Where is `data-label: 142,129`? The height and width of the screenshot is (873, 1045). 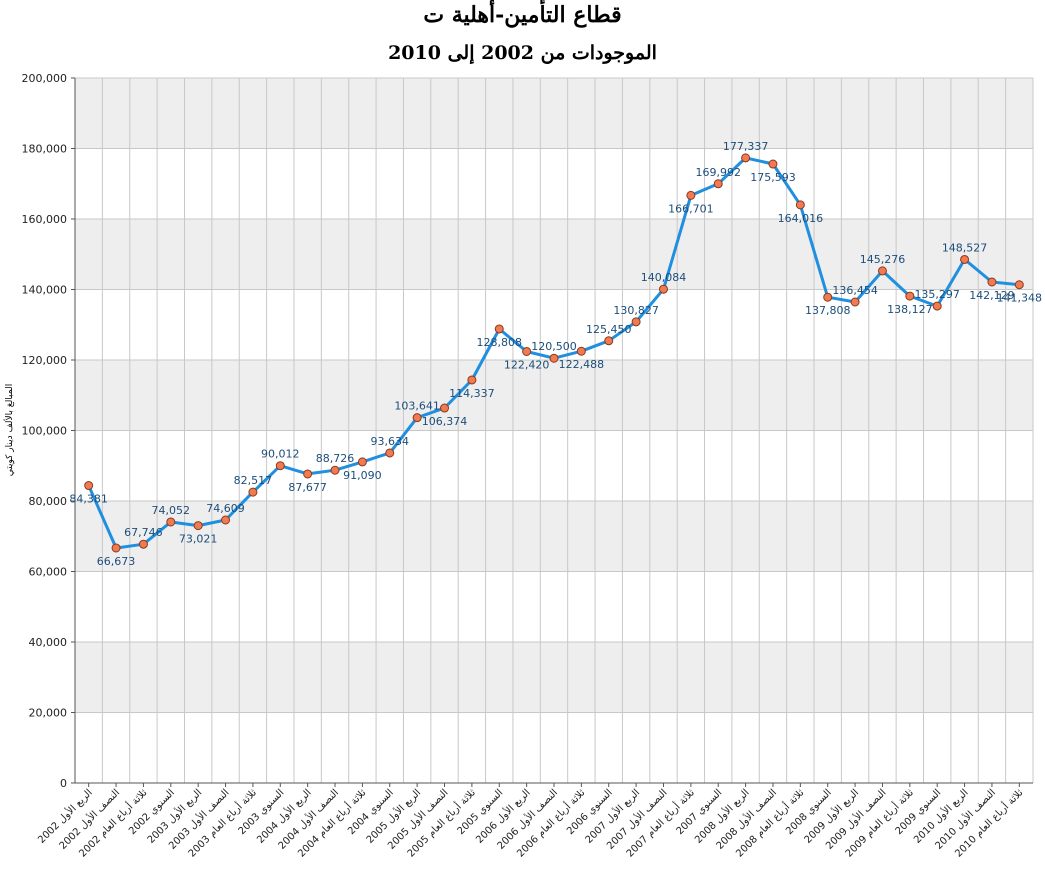
data-label: 142,129 is located at coordinates (992, 295).